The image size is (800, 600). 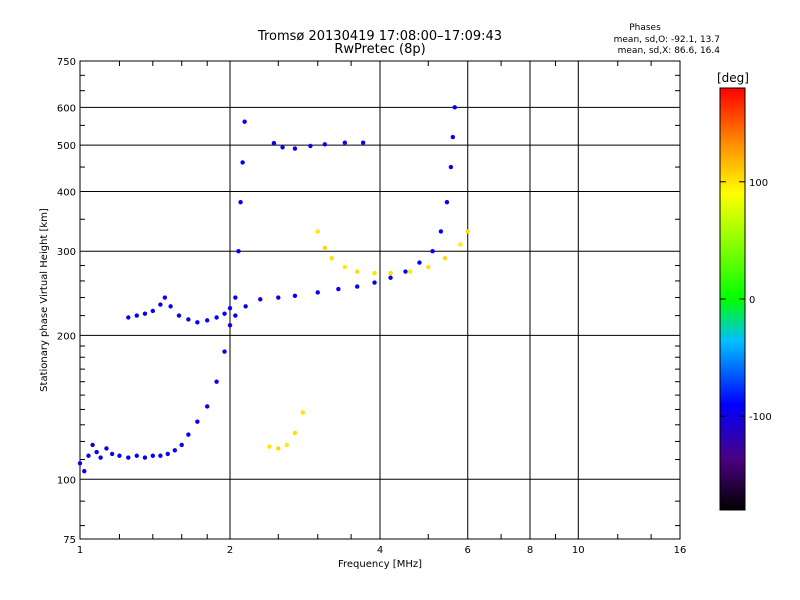 What do you see at coordinates (66, 62) in the screenshot?
I see `y-tick-label: 750` at bounding box center [66, 62].